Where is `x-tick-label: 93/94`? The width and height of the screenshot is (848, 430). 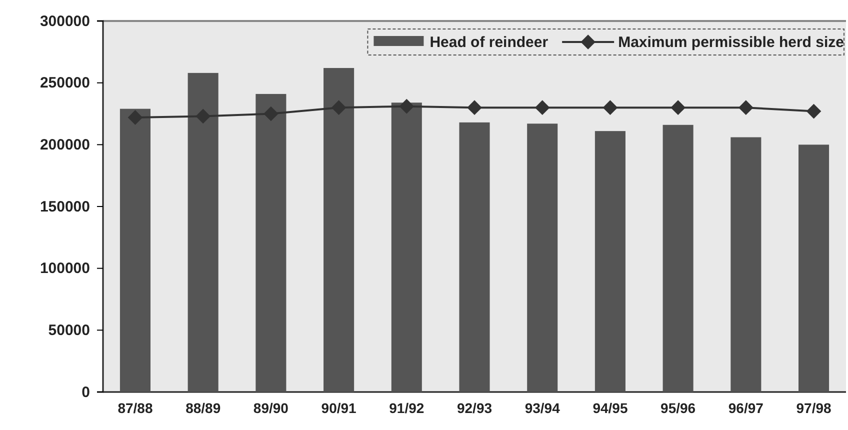
x-tick-label: 93/94 is located at coordinates (542, 408).